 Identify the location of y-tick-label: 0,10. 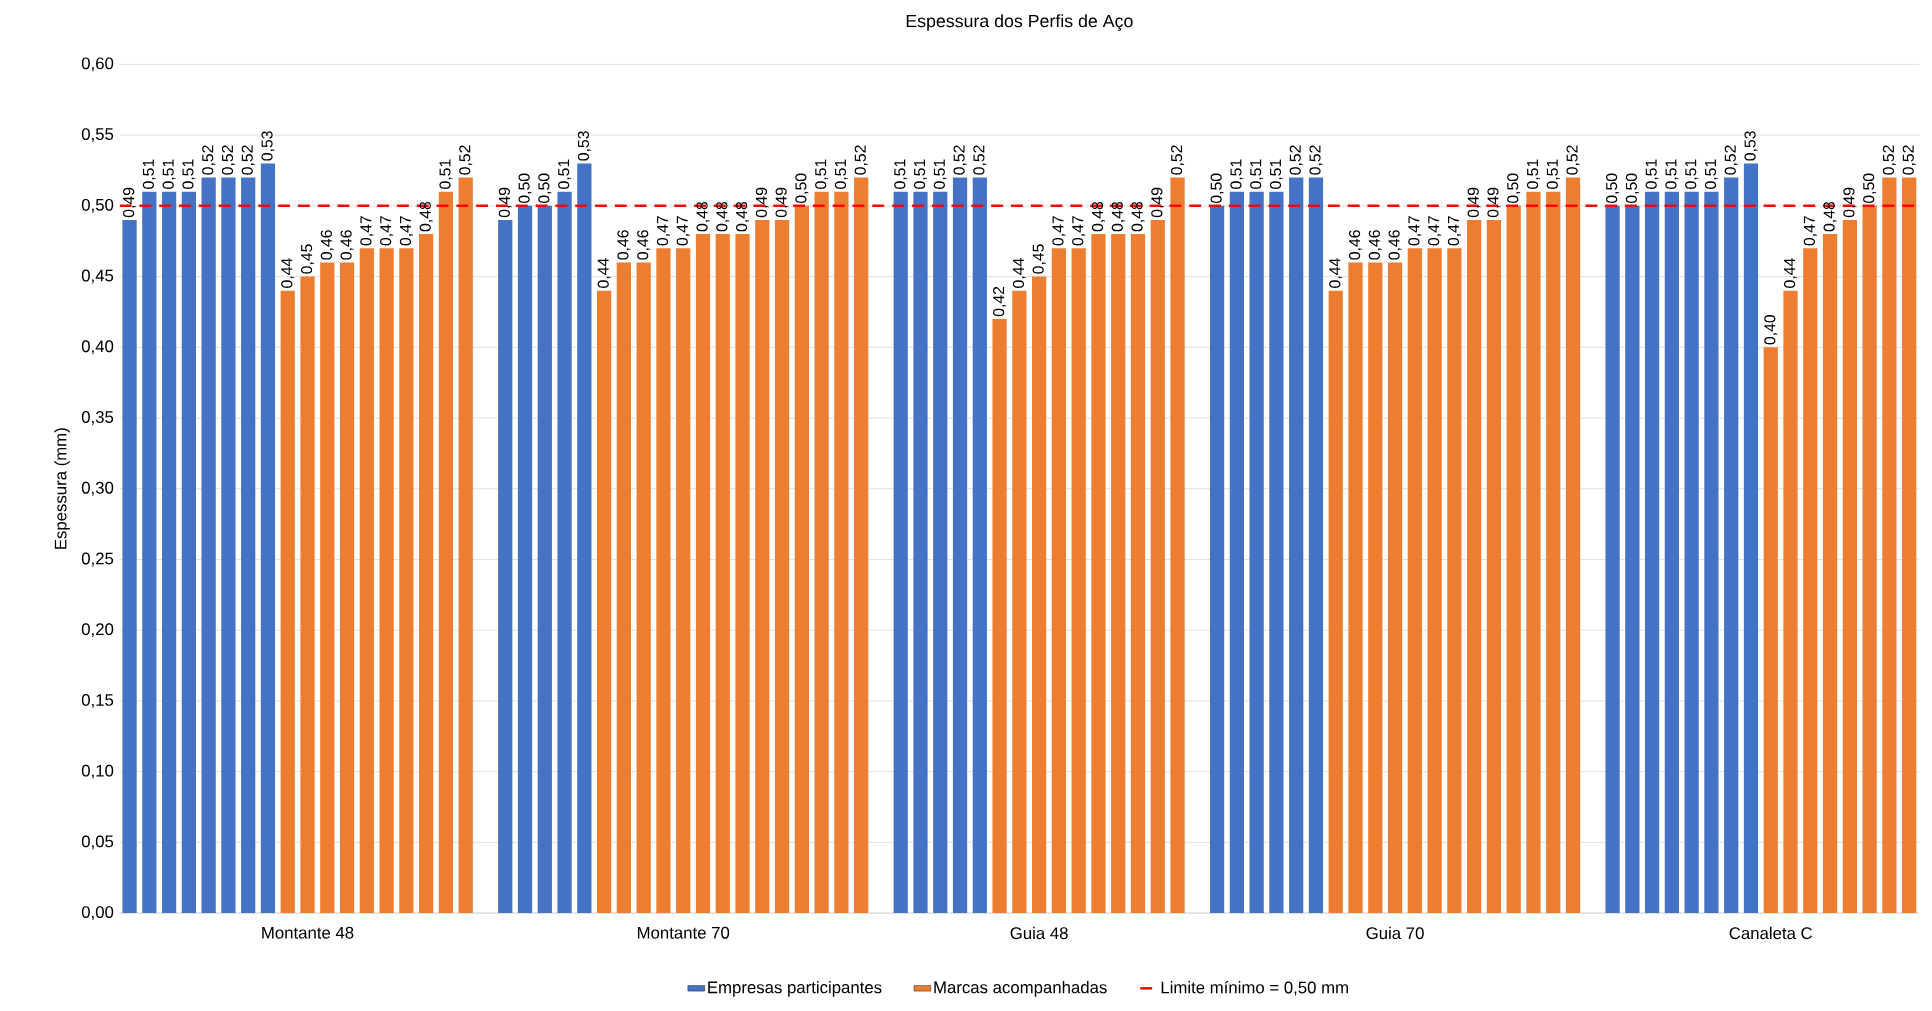
(97, 771).